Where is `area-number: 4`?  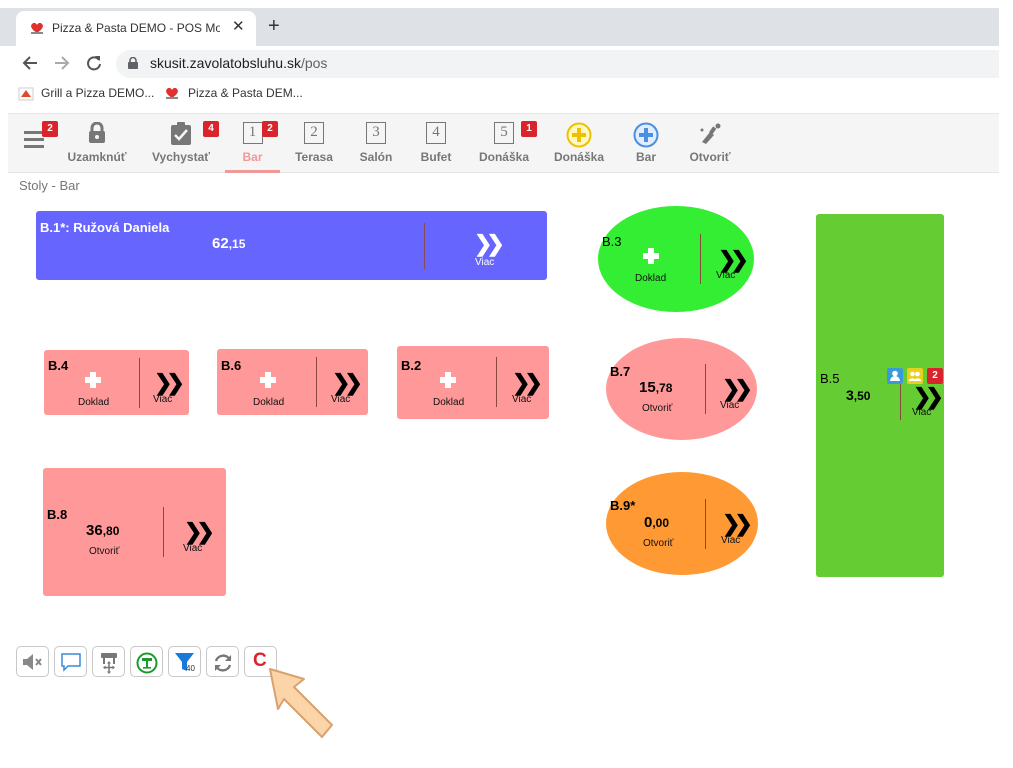 area-number: 4 is located at coordinates (436, 133).